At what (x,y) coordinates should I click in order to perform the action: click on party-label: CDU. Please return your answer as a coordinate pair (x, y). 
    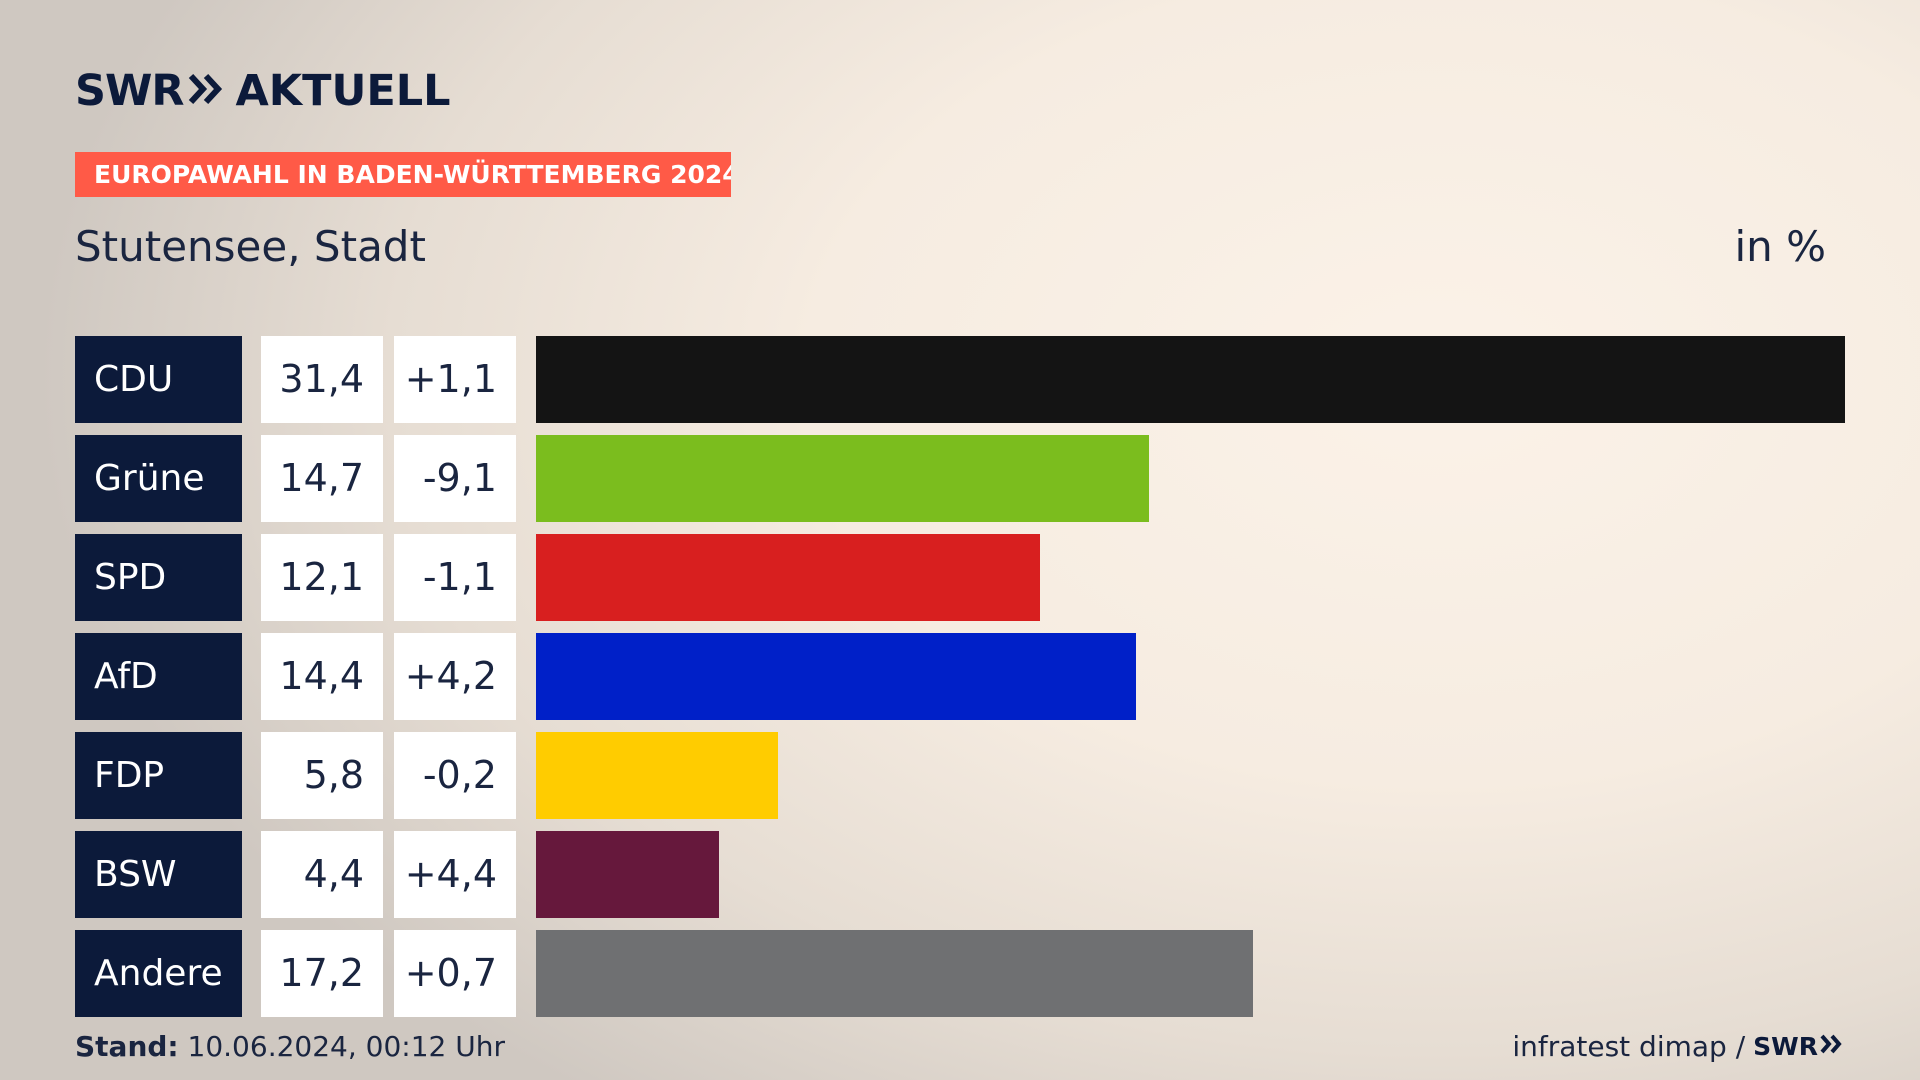
    Looking at the image, I should click on (158, 379).